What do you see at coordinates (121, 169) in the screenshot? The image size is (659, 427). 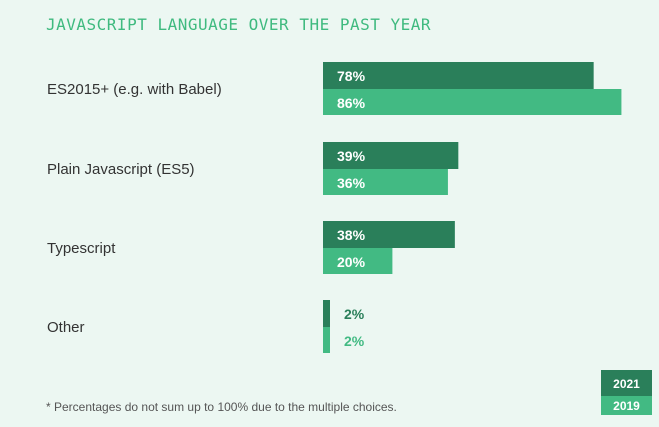 I see `category-label: Plain Javascript (ES5)` at bounding box center [121, 169].